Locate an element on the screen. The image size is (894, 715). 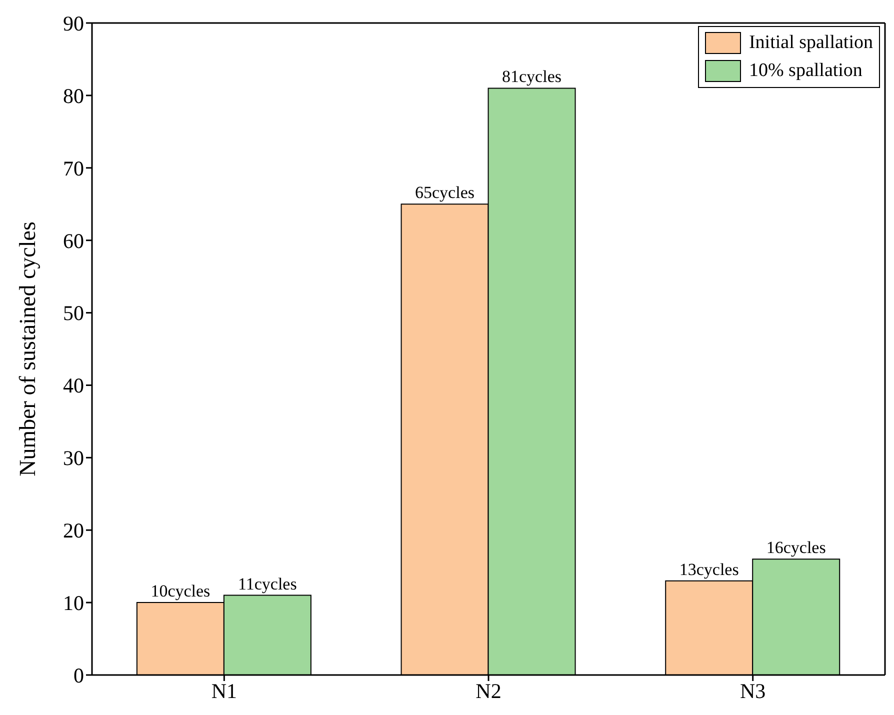
y-tick-label: 80 is located at coordinates (73, 96).